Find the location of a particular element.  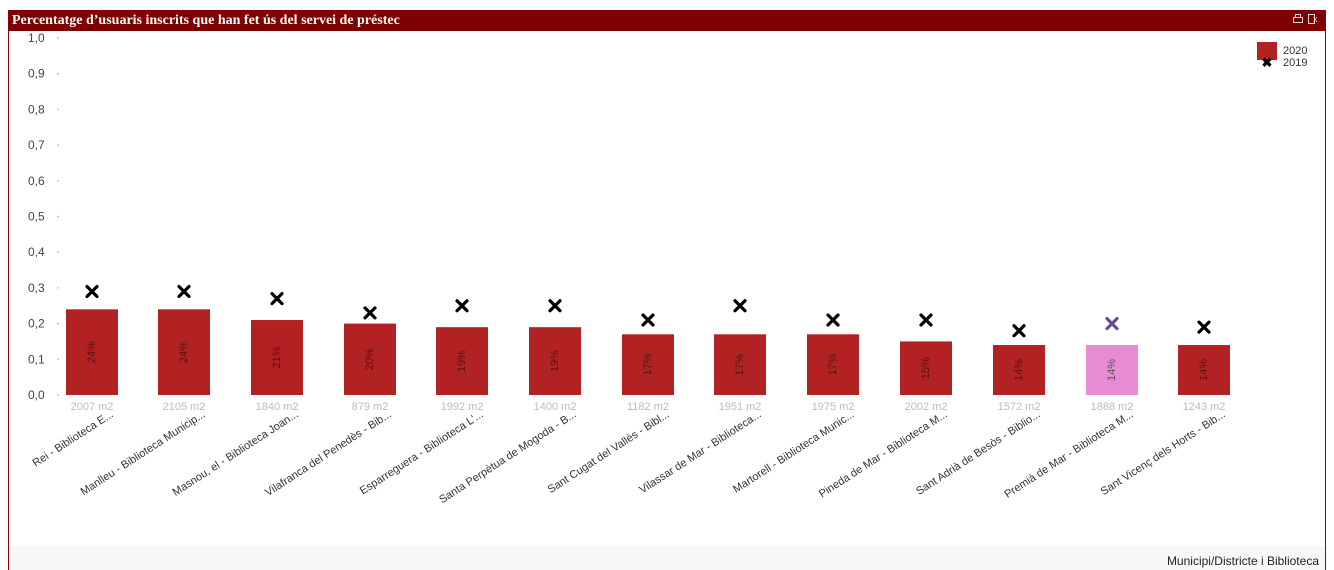

y-tick-label: 0,2 is located at coordinates (36, 324).